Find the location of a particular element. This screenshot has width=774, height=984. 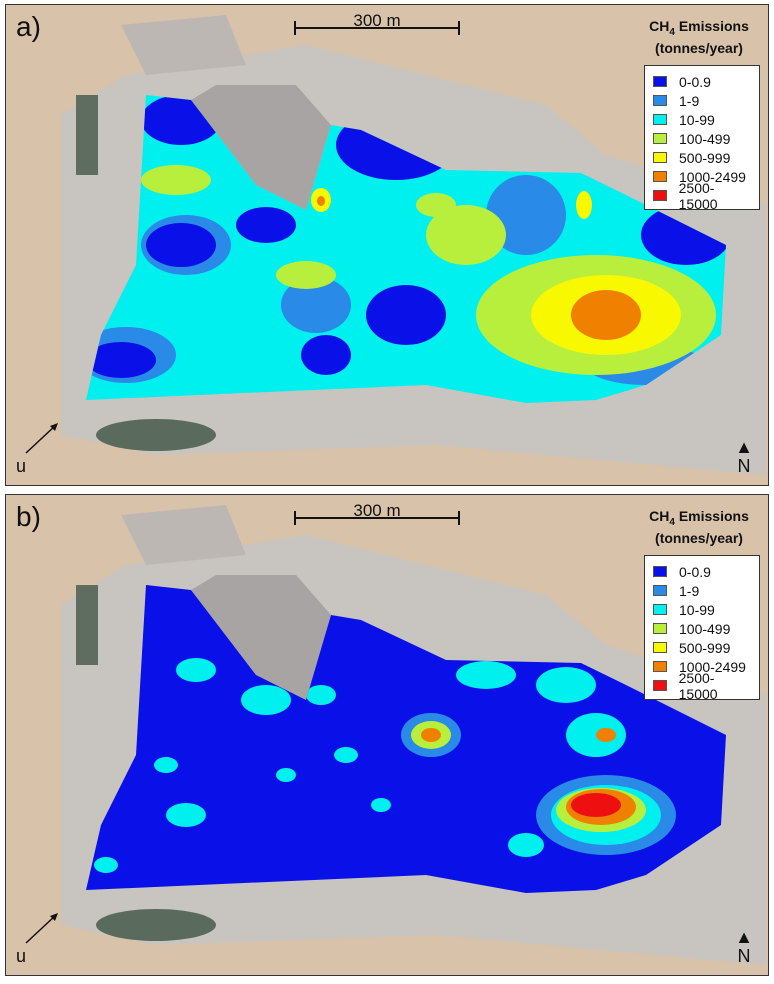

panel-label: a) is located at coordinates (28, 26).